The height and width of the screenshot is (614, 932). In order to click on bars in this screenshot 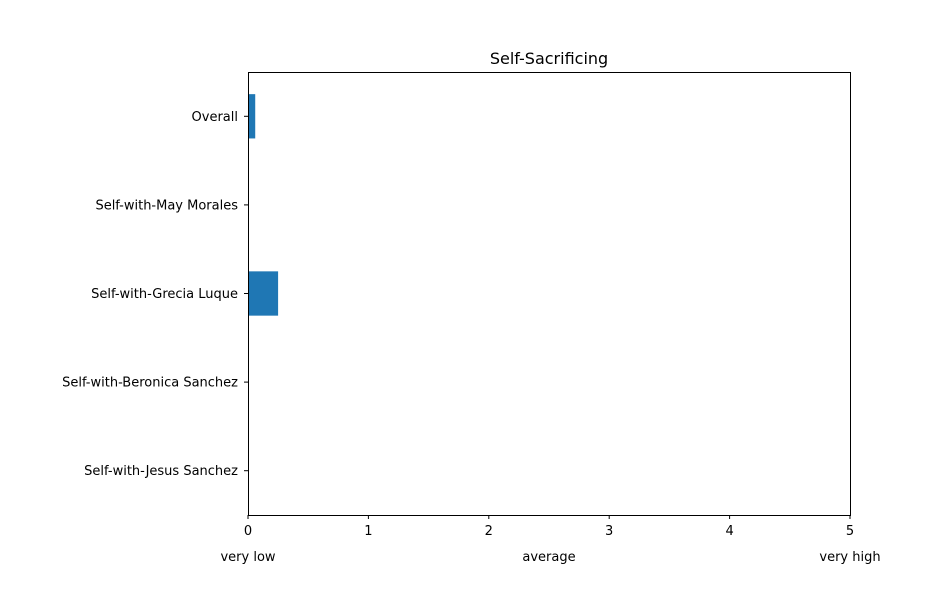, I will do `click(263, 205)`.